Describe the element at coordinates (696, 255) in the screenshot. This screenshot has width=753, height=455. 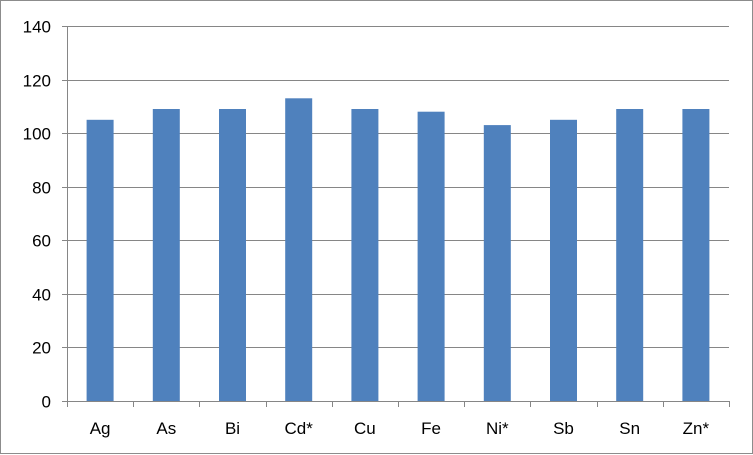
I see `bar-Zn*` at that location.